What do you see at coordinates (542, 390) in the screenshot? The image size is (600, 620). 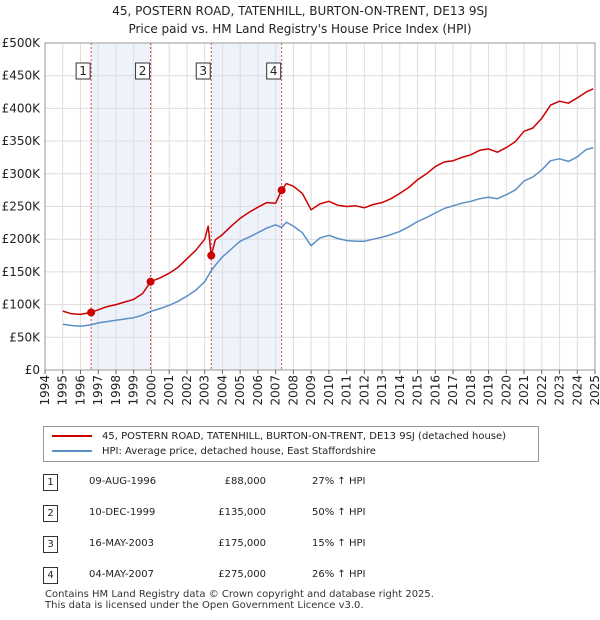 I see `x-tick-label: 2022` at bounding box center [542, 390].